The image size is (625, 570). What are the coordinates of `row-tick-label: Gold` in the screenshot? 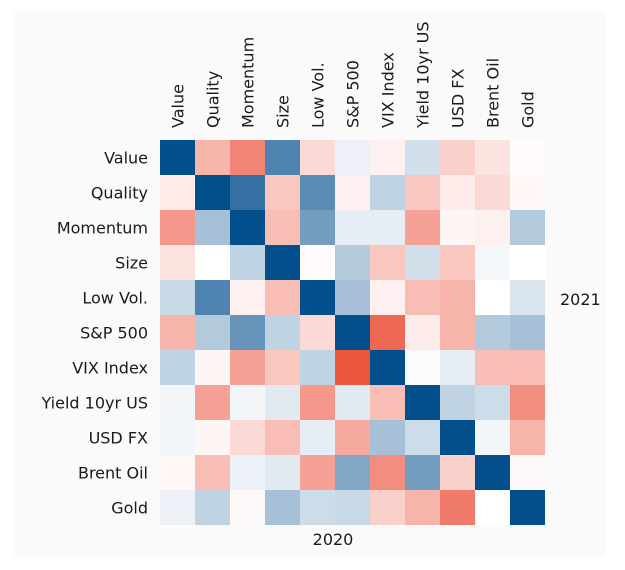 It's located at (129, 508).